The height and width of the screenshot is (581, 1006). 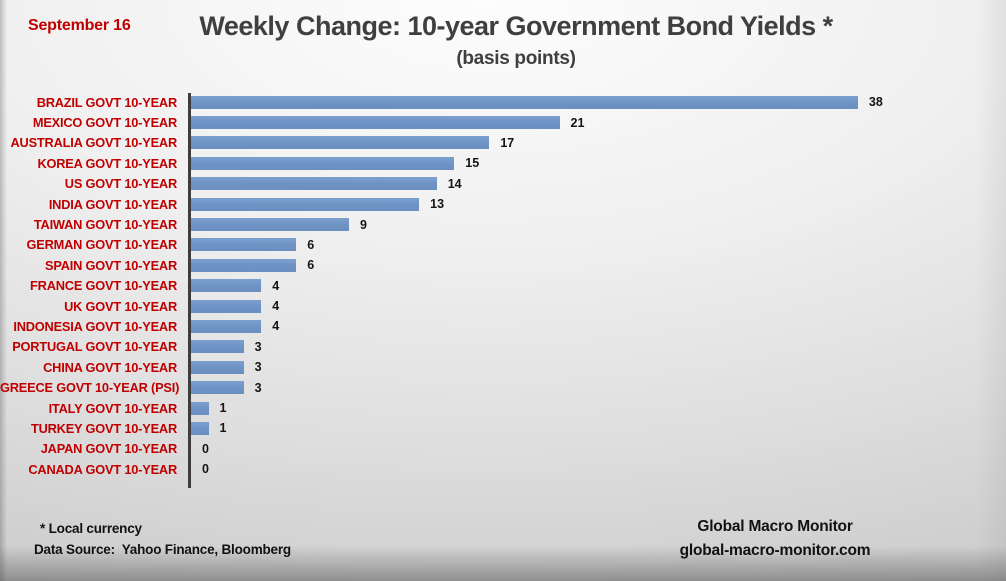 What do you see at coordinates (503, 306) in the screenshot?
I see `chart-row: UK GOVT 10-YEAR 4` at bounding box center [503, 306].